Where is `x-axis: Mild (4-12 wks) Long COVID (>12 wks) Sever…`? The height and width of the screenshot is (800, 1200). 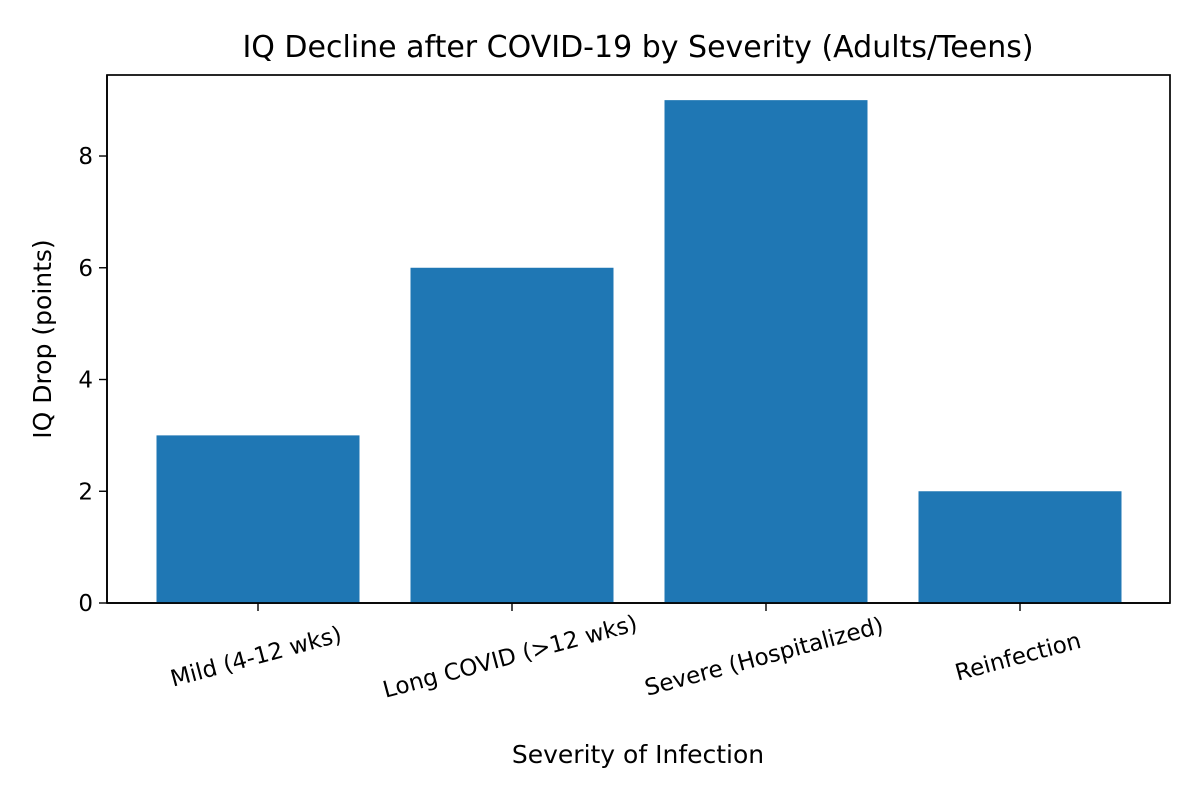 x-axis: Mild (4-12 wks) Long COVID (>12 wks) Sever… is located at coordinates (638, 653).